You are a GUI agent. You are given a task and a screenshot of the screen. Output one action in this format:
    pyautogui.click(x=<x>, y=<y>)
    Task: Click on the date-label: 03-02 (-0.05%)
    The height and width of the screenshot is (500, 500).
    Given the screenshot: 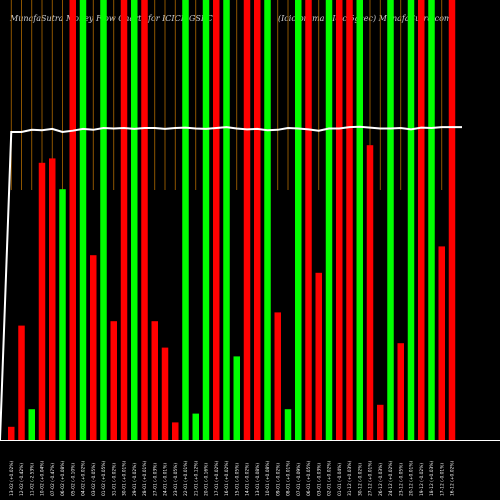 What is the action you would take?
    pyautogui.click(x=94, y=479)
    